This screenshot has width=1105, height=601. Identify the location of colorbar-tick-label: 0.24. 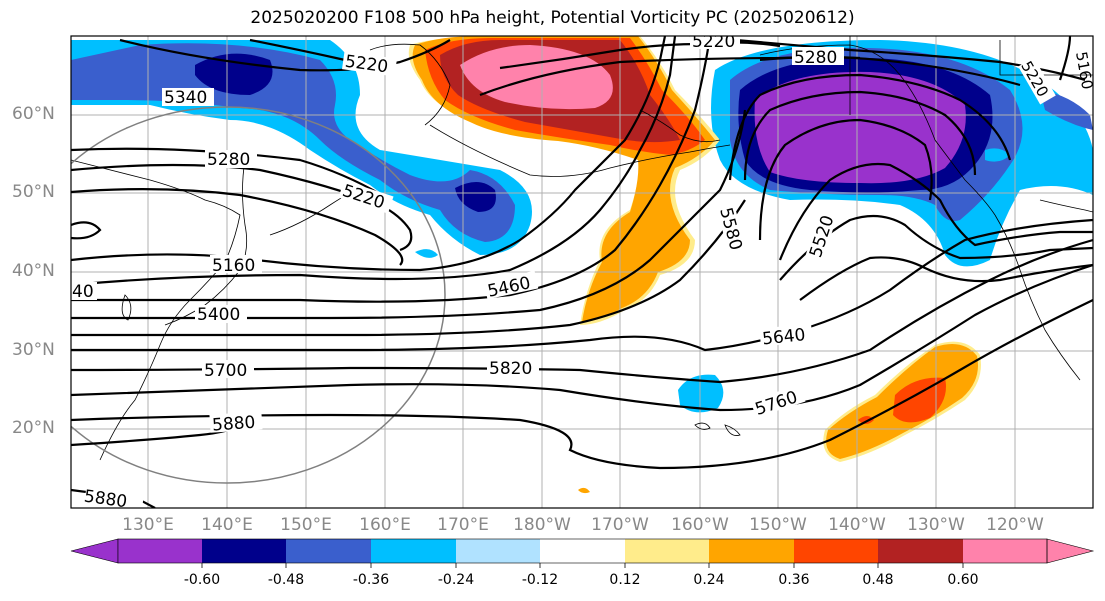
(709, 580).